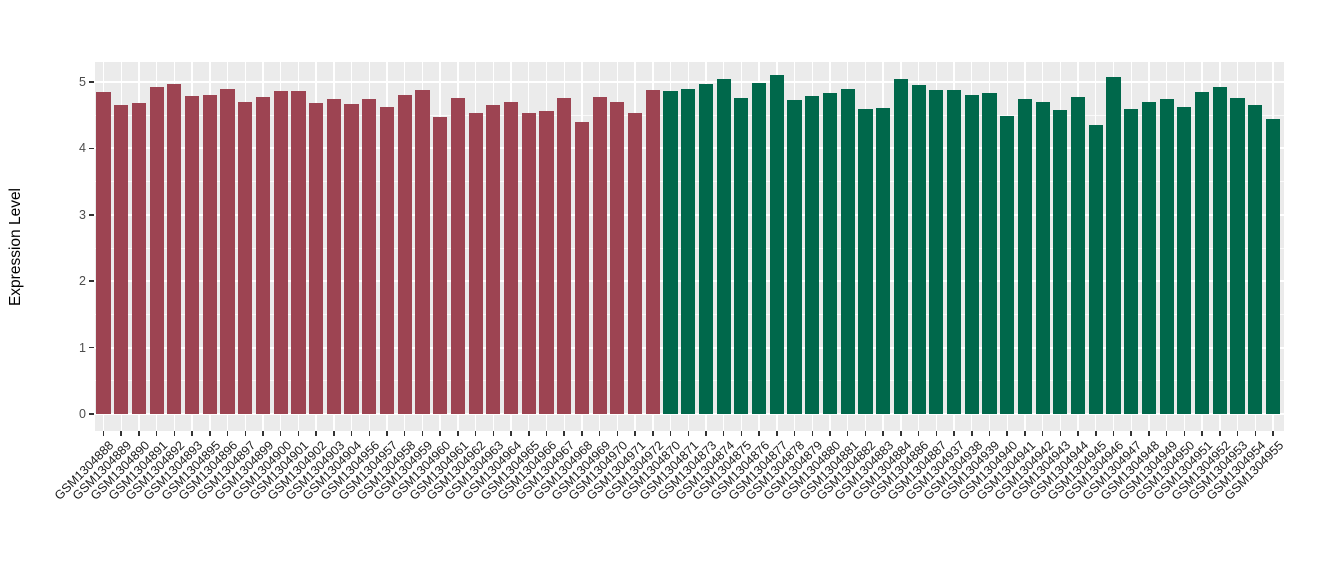 Image resolution: width=1340 pixels, height=580 pixels. Describe the element at coordinates (741, 255) in the screenshot. I see `bar-GSM1304875` at that location.